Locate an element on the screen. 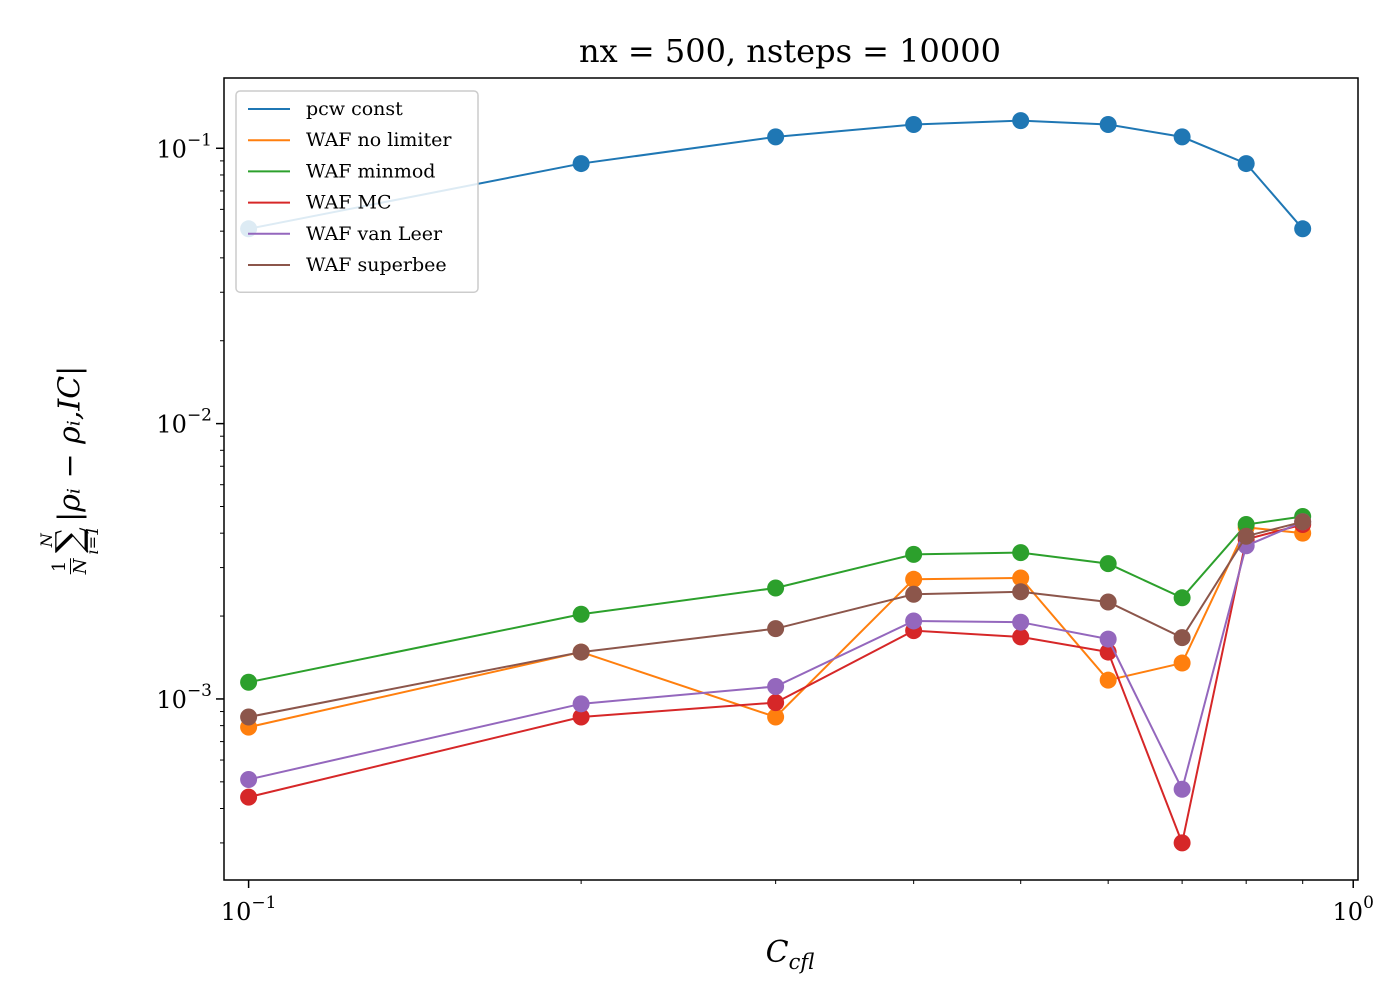 This screenshot has width=1400, height=1004. legend-label-5: WAF superbee is located at coordinates (376, 265).